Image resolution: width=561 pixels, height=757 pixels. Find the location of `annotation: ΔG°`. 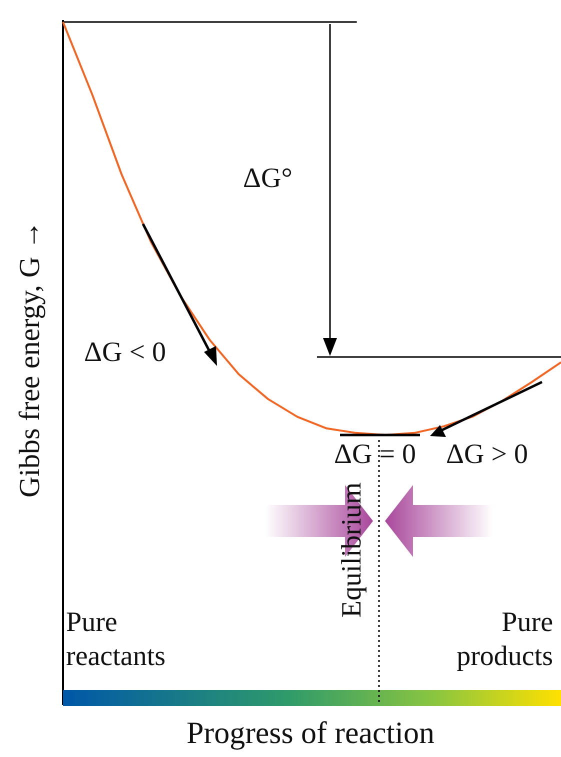

annotation: ΔG° is located at coordinates (267, 179).